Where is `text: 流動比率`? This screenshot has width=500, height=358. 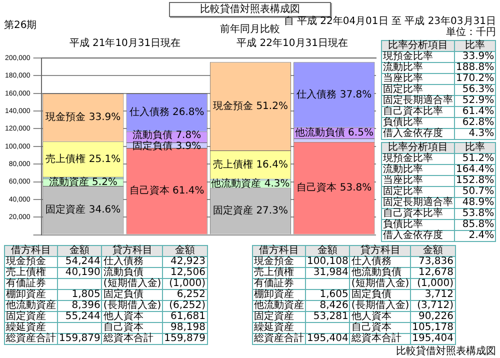 text: 流動比率 is located at coordinates (418, 68).